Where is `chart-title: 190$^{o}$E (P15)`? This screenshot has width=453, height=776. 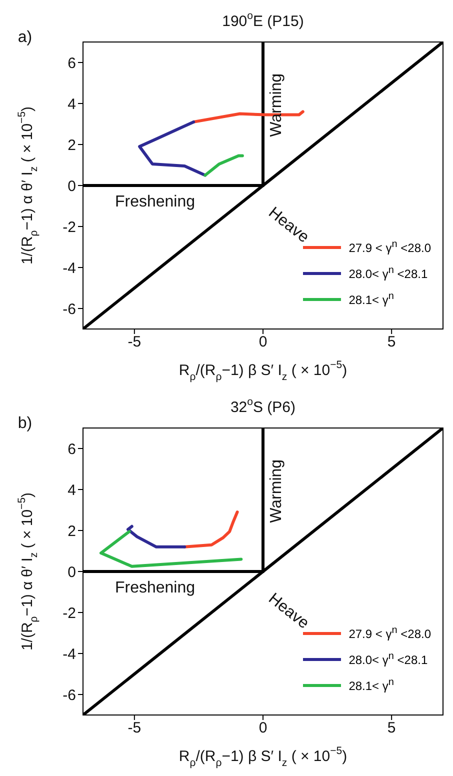 chart-title: 190$^{o}$E (P15) is located at coordinates (263, 20).